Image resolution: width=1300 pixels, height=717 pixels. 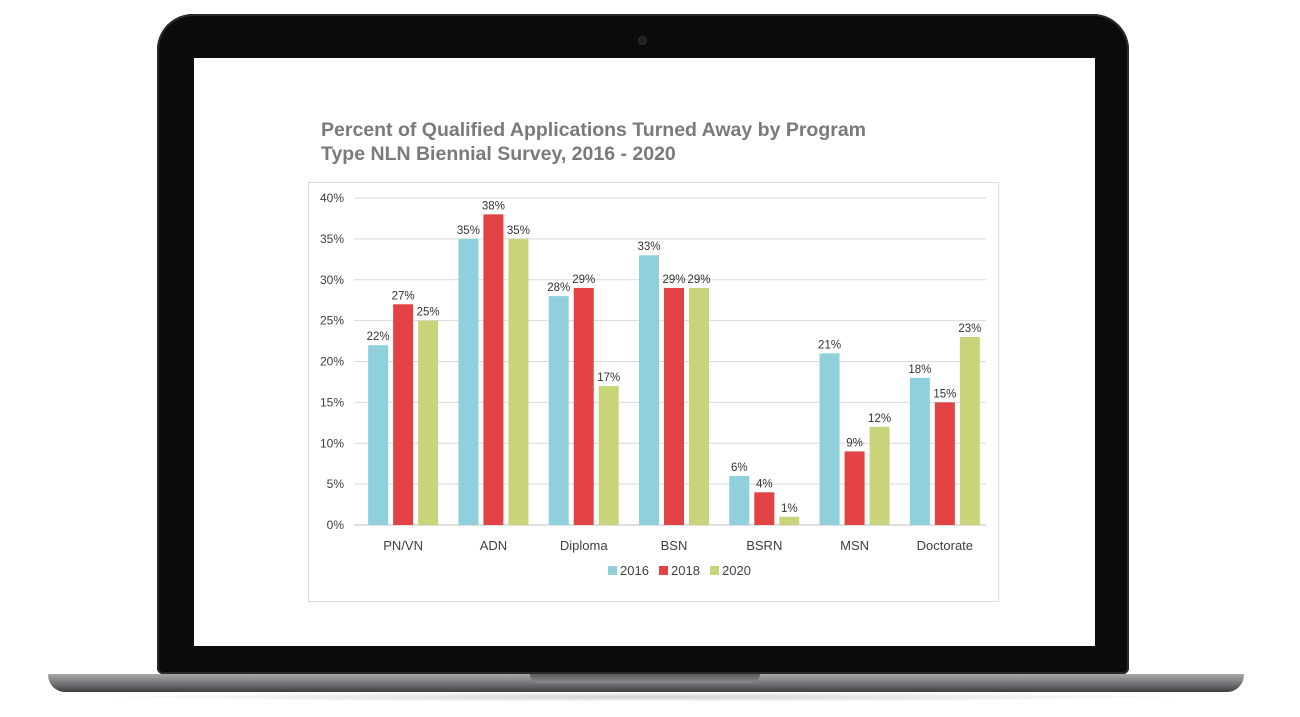 I want to click on y-tick-label: 35%, so click(x=332, y=239).